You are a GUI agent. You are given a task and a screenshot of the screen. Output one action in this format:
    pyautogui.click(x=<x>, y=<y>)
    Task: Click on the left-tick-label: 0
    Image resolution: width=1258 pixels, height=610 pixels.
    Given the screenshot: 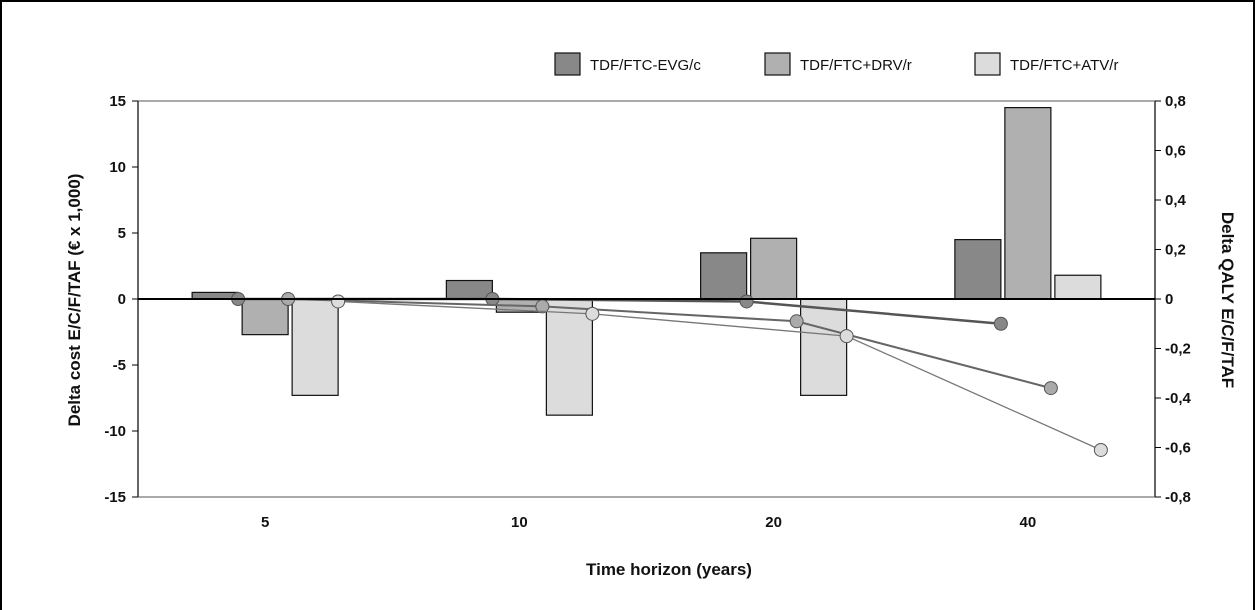 What is the action you would take?
    pyautogui.click(x=122, y=299)
    